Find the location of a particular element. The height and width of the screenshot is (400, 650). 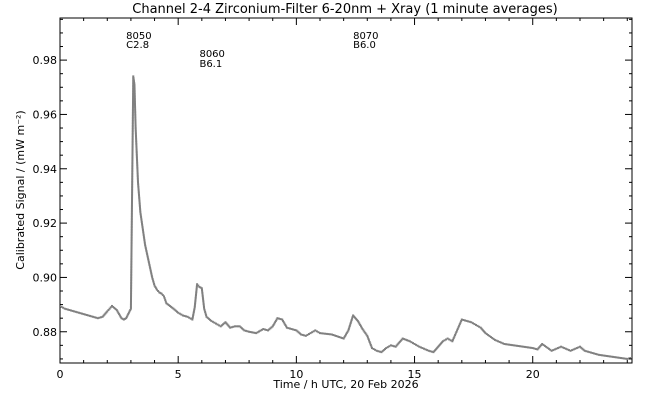

y-tick-label: 0.90 is located at coordinates (45, 277).